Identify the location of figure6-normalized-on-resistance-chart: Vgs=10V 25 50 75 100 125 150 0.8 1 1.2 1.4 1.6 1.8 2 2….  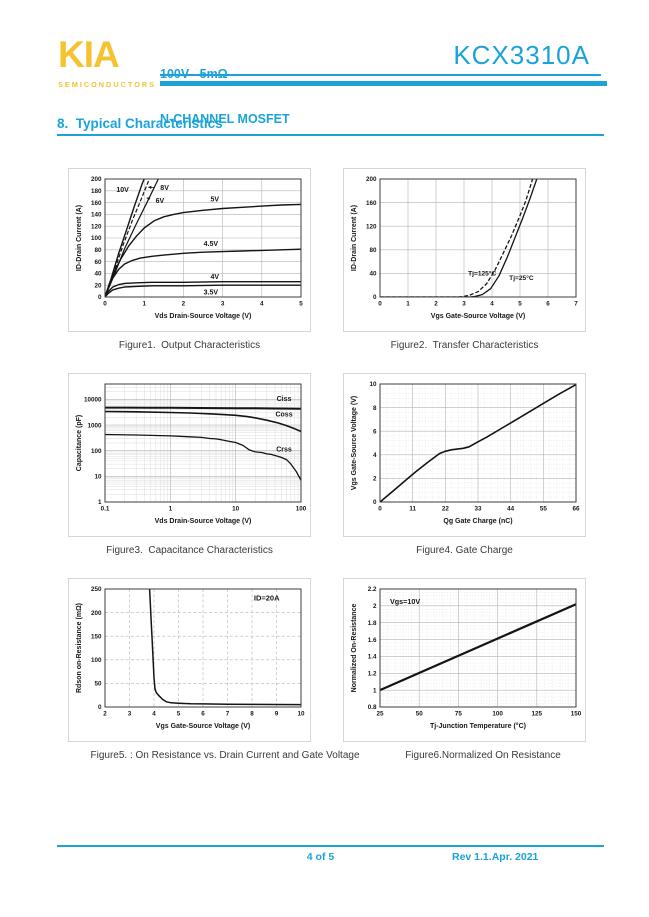
(466, 658).